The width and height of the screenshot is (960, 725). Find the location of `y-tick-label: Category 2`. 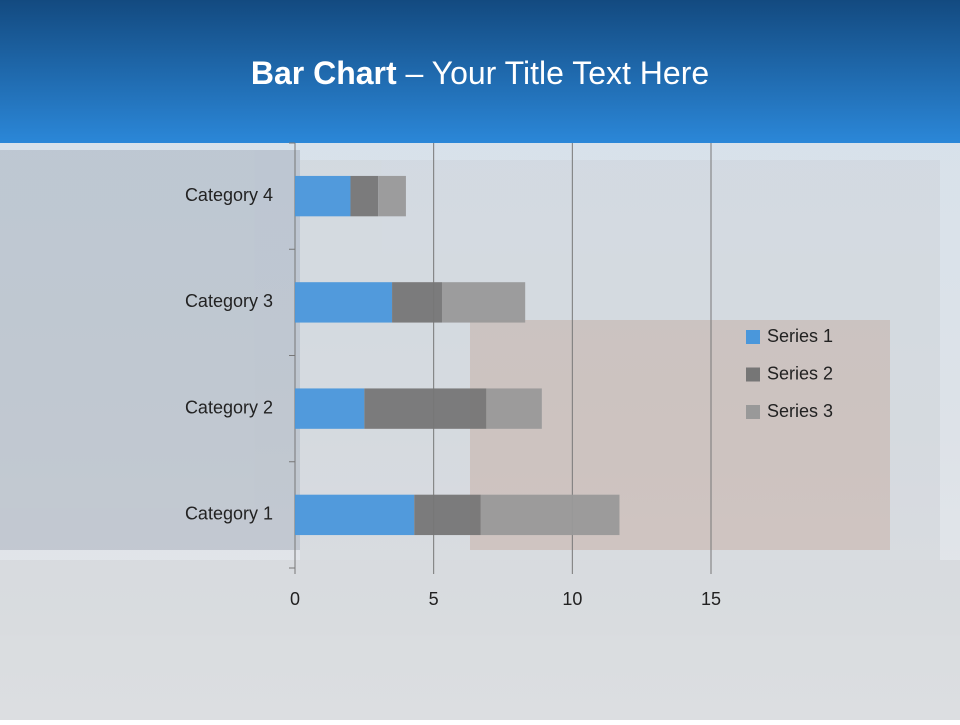

y-tick-label: Category 2 is located at coordinates (229, 407).